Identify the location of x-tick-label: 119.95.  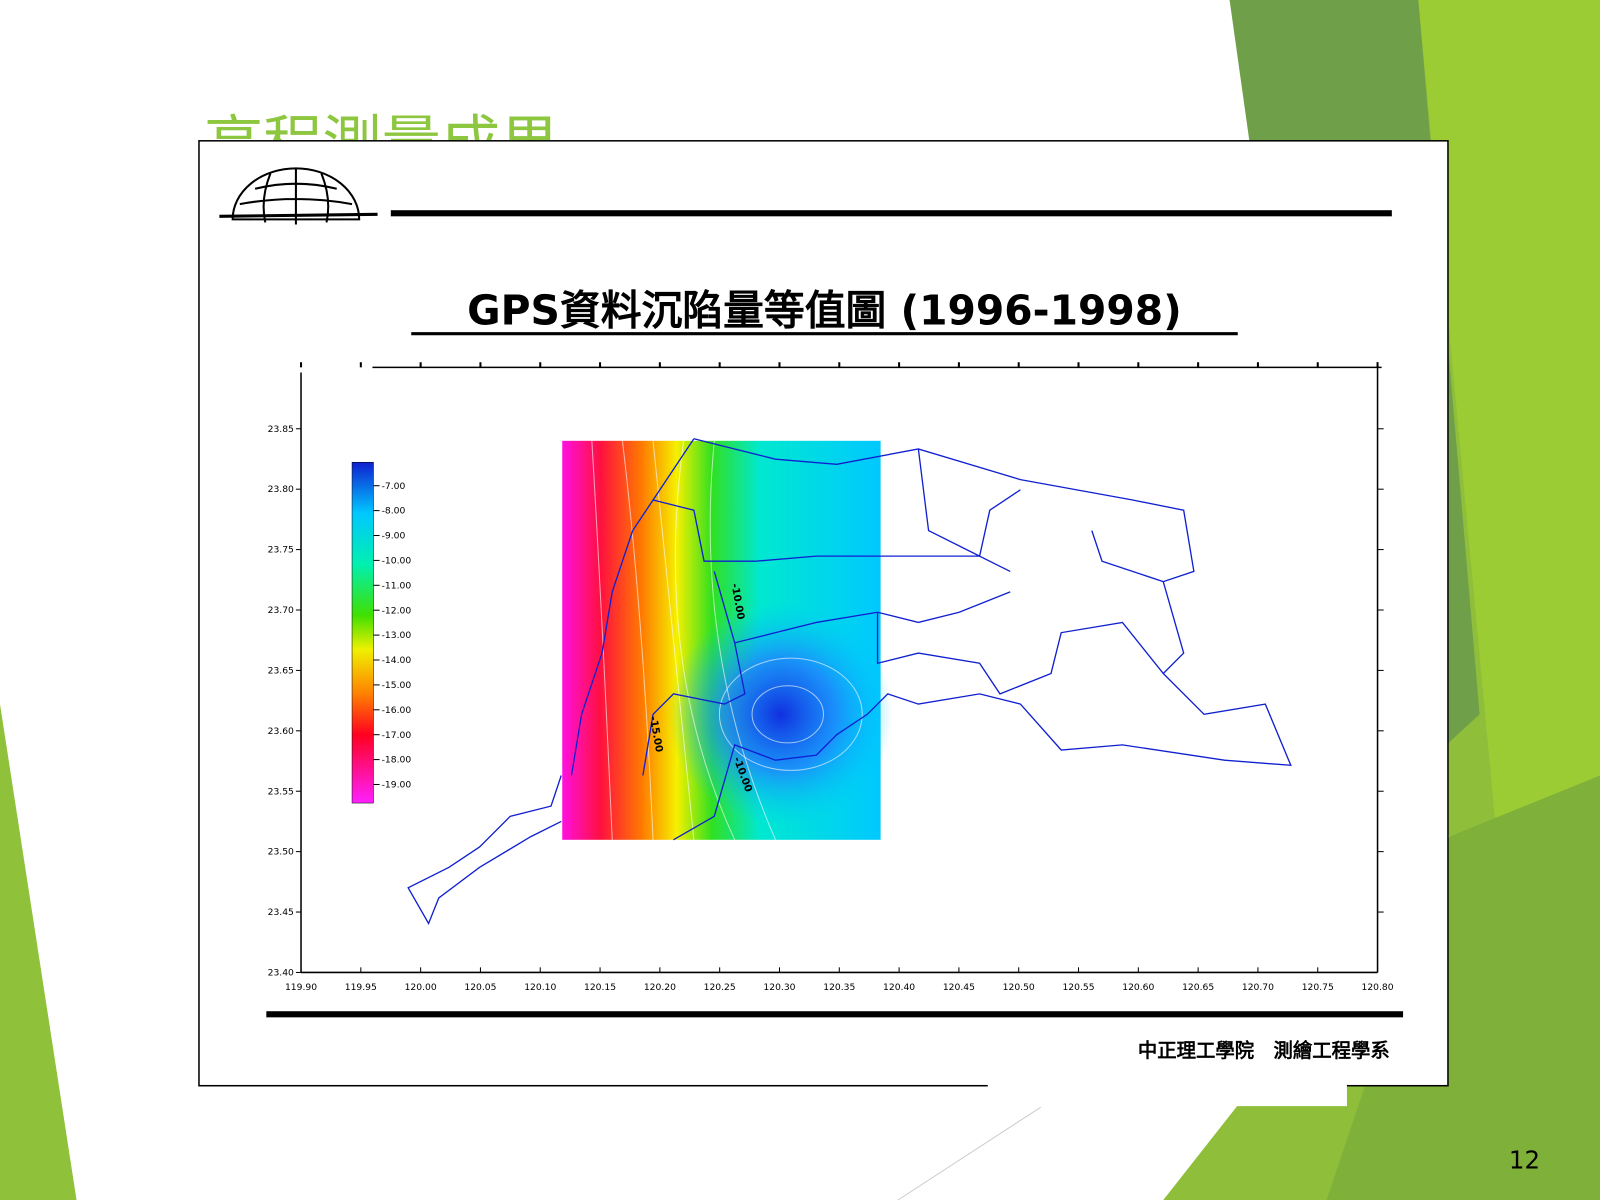
(361, 987).